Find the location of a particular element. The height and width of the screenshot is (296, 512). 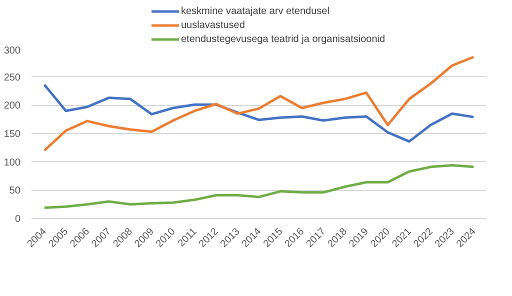

legend-label: etendustegevusega teatrid ja organisatsioonid is located at coordinates (283, 39).